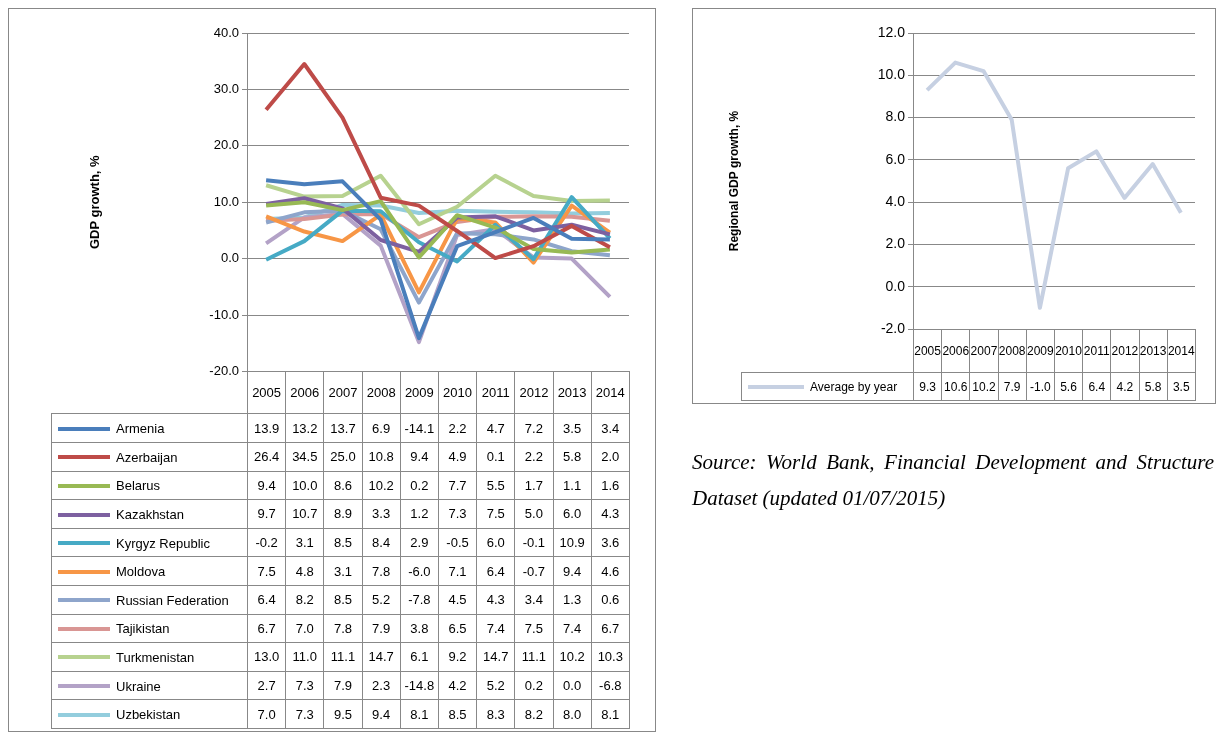 Image resolution: width=1223 pixels, height=734 pixels. What do you see at coordinates (381, 457) in the screenshot?
I see `data-label: 10.8` at bounding box center [381, 457].